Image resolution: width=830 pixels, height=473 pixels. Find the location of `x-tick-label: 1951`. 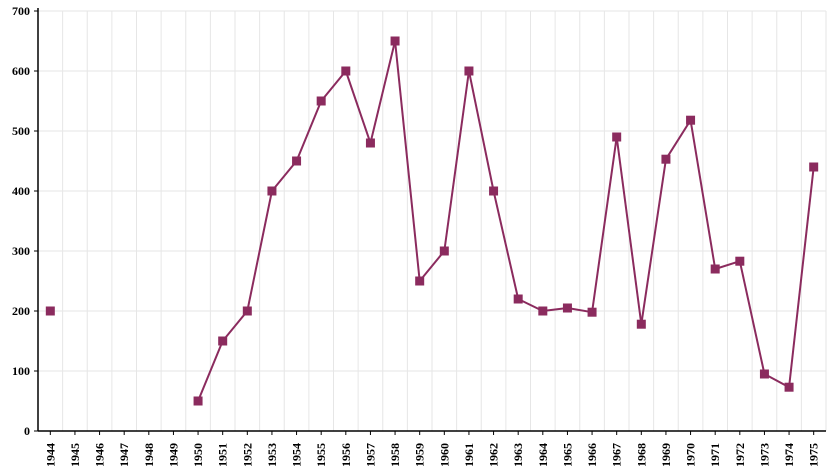

x-tick-label: 1951 is located at coordinates (223, 455).